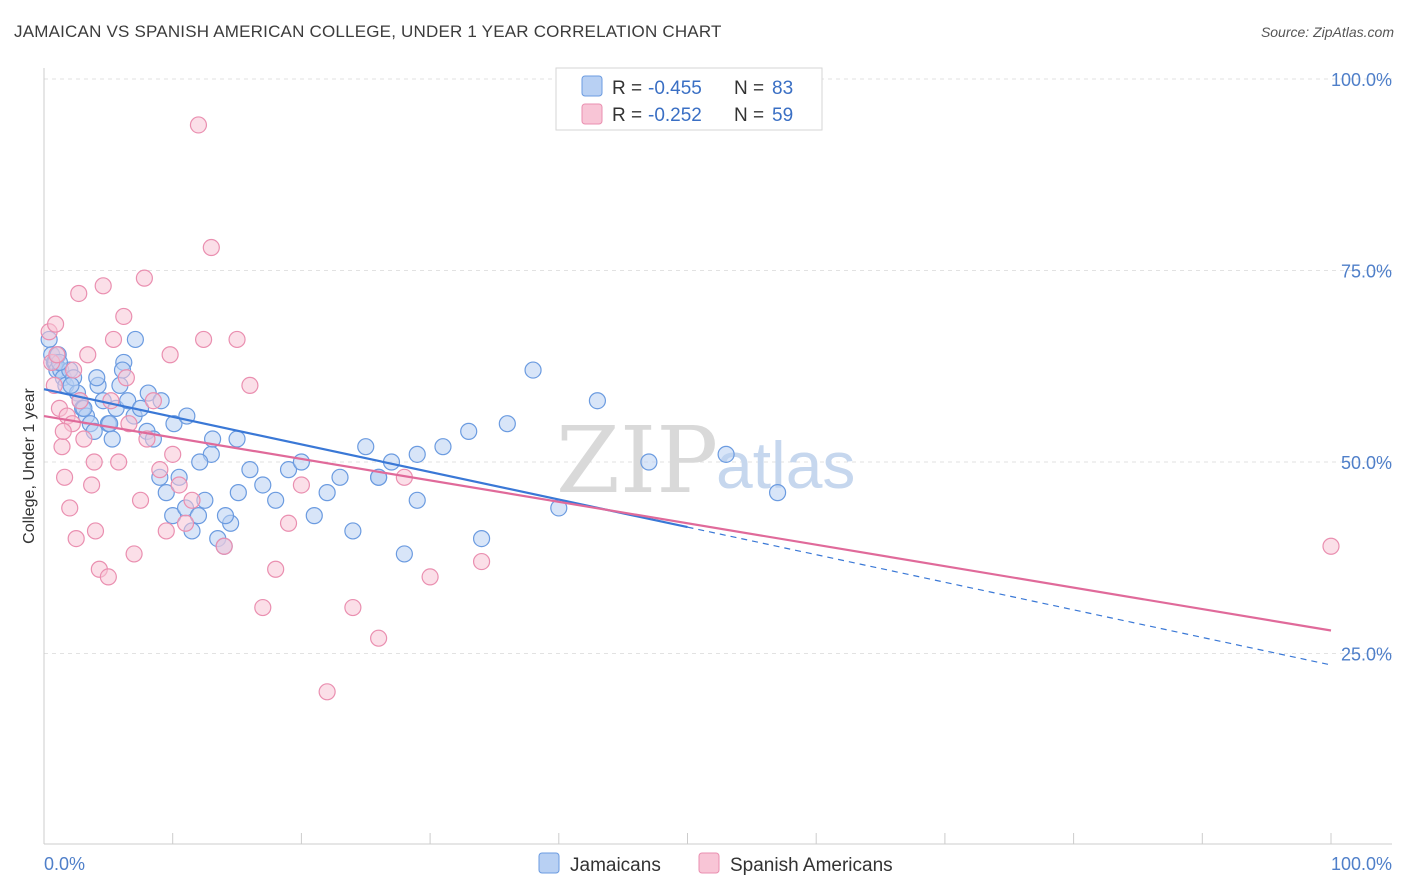 Image resolution: width=1406 pixels, height=892 pixels. I want to click on x-tick-label-min: 0.0%, so click(64, 864).